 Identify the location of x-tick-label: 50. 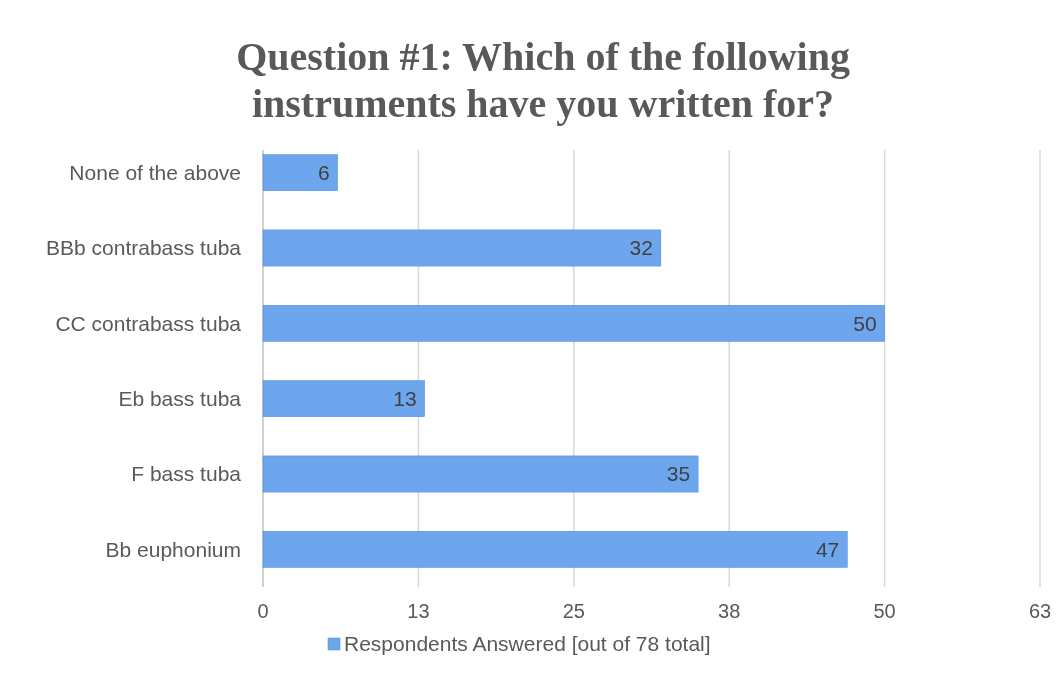
(884, 611).